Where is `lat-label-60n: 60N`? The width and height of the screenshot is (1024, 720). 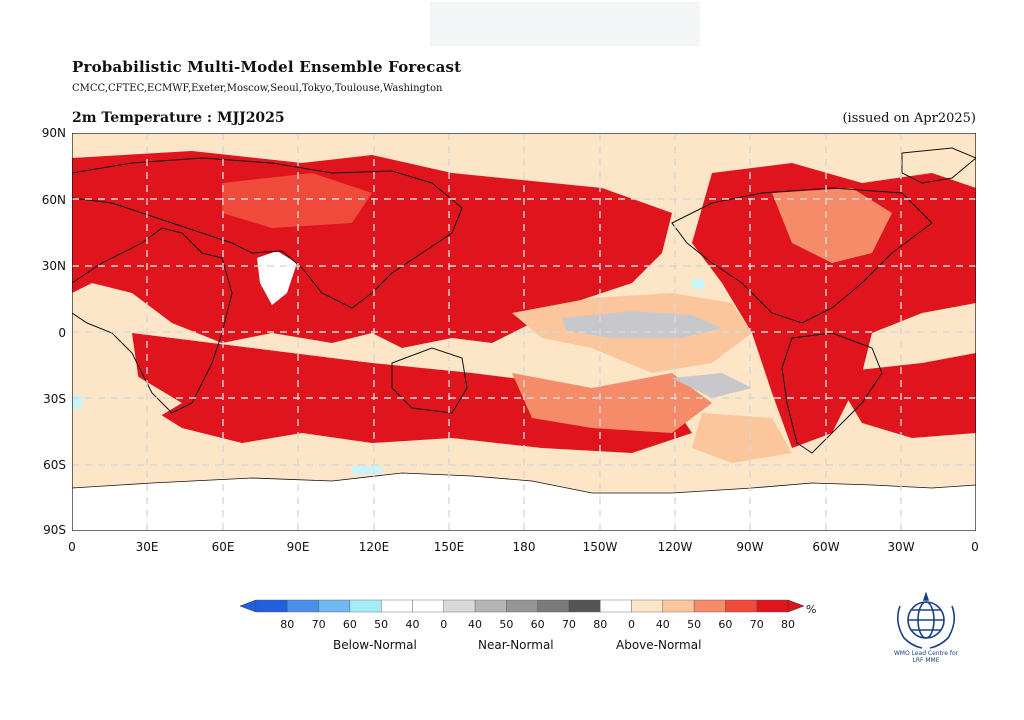
lat-label-60n: 60N is located at coordinates (53, 200).